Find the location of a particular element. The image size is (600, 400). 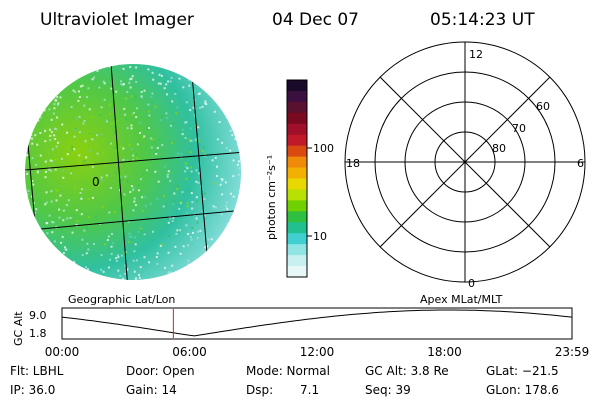

mlt-label-6: 6 is located at coordinates (580, 163).